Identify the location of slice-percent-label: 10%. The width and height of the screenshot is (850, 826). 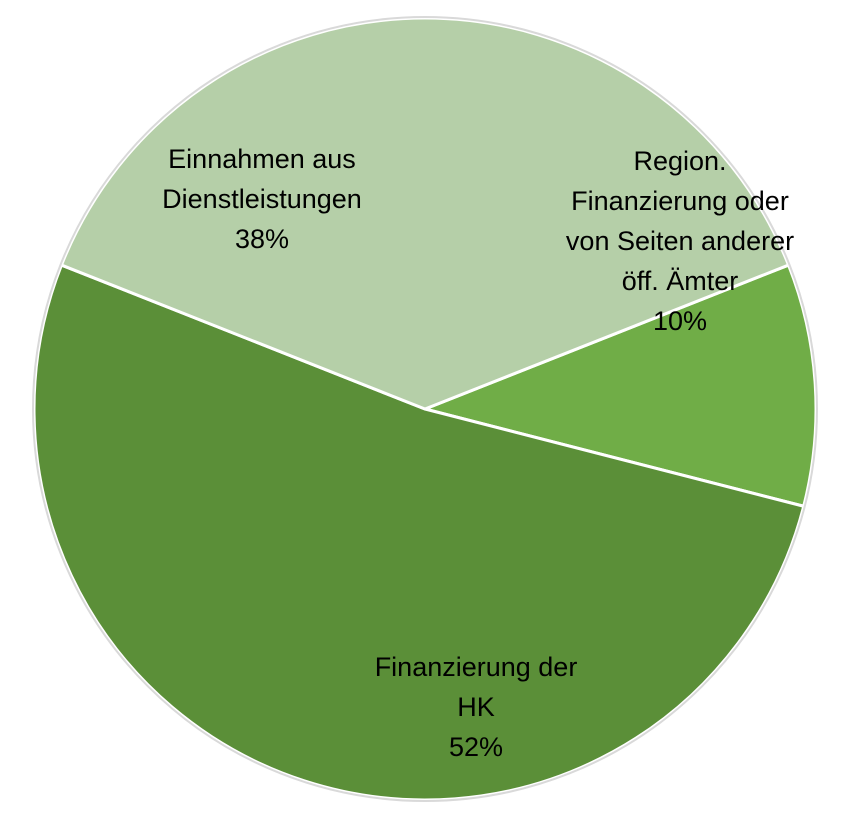
(680, 321).